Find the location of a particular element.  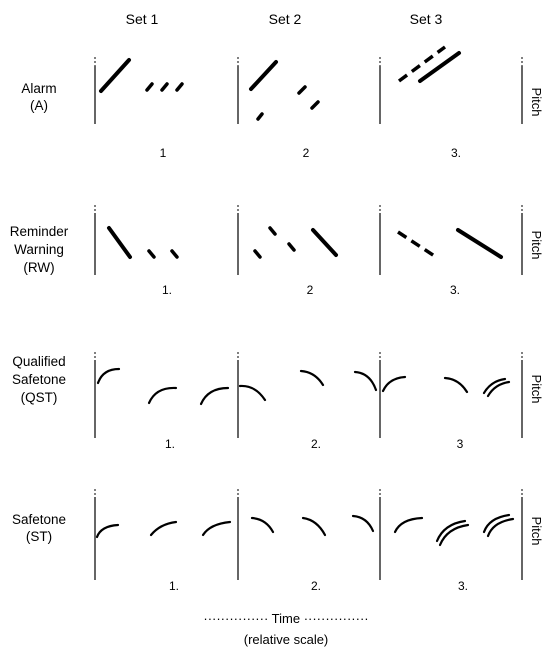

row-label-reminder-warning: Reminder Warning (RW) is located at coordinates (39, 249).